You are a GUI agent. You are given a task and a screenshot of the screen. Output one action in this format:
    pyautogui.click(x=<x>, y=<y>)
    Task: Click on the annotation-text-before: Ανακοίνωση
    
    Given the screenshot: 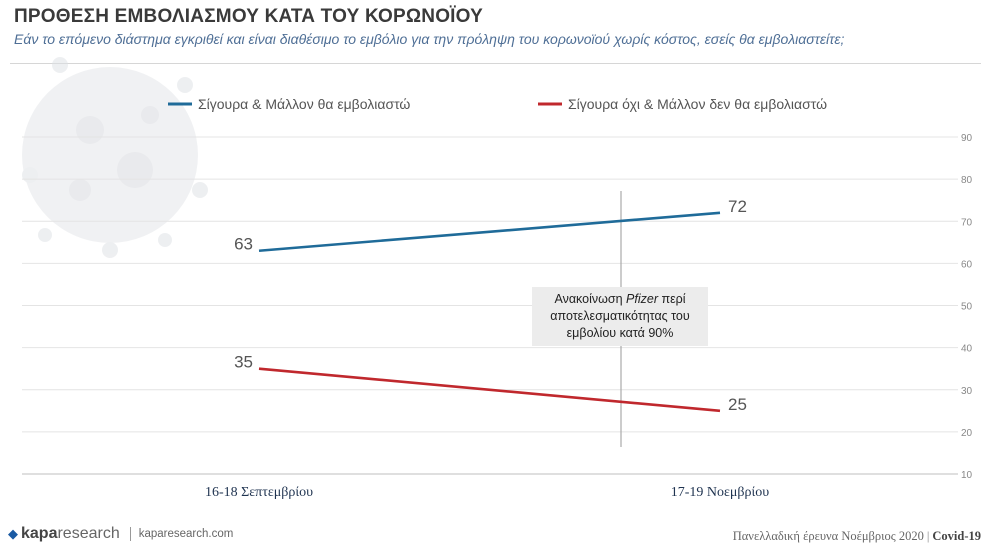 What is the action you would take?
    pyautogui.click(x=590, y=299)
    